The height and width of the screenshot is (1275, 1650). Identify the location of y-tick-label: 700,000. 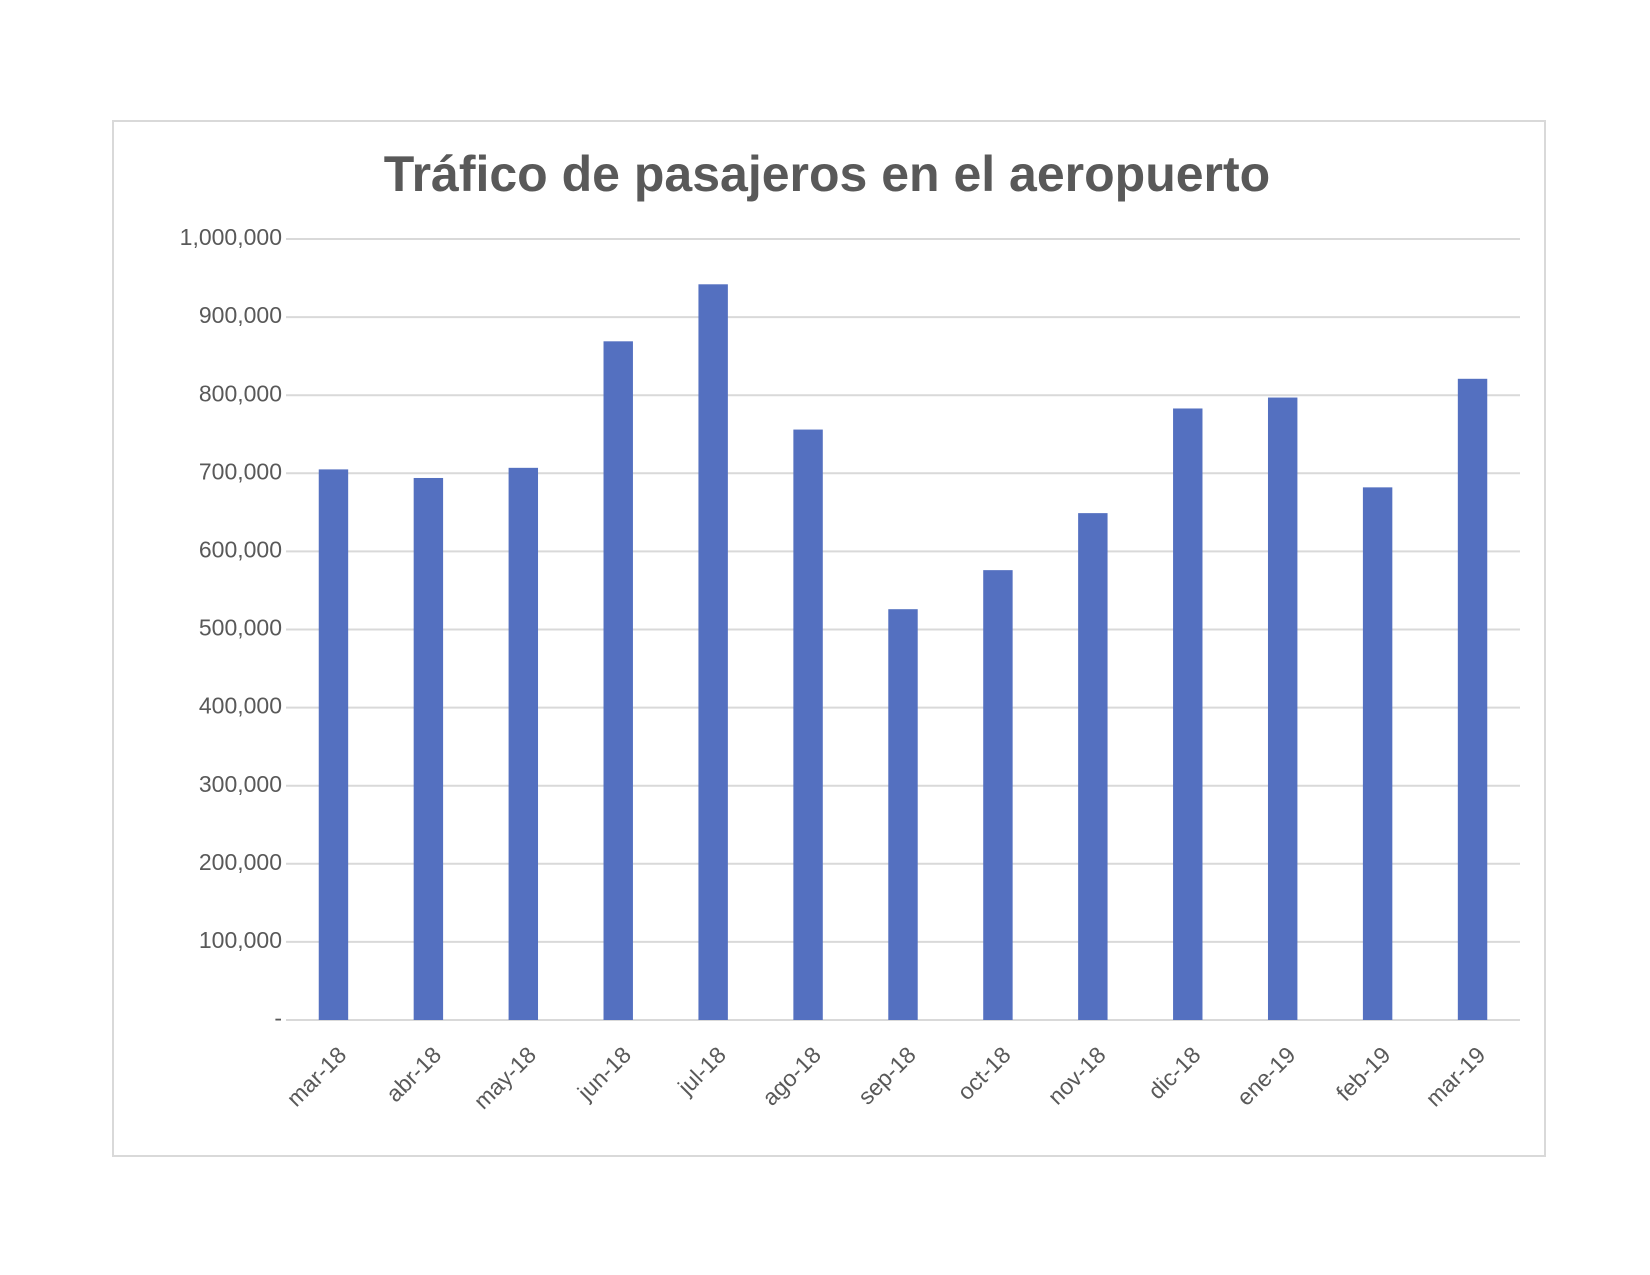
(240, 471).